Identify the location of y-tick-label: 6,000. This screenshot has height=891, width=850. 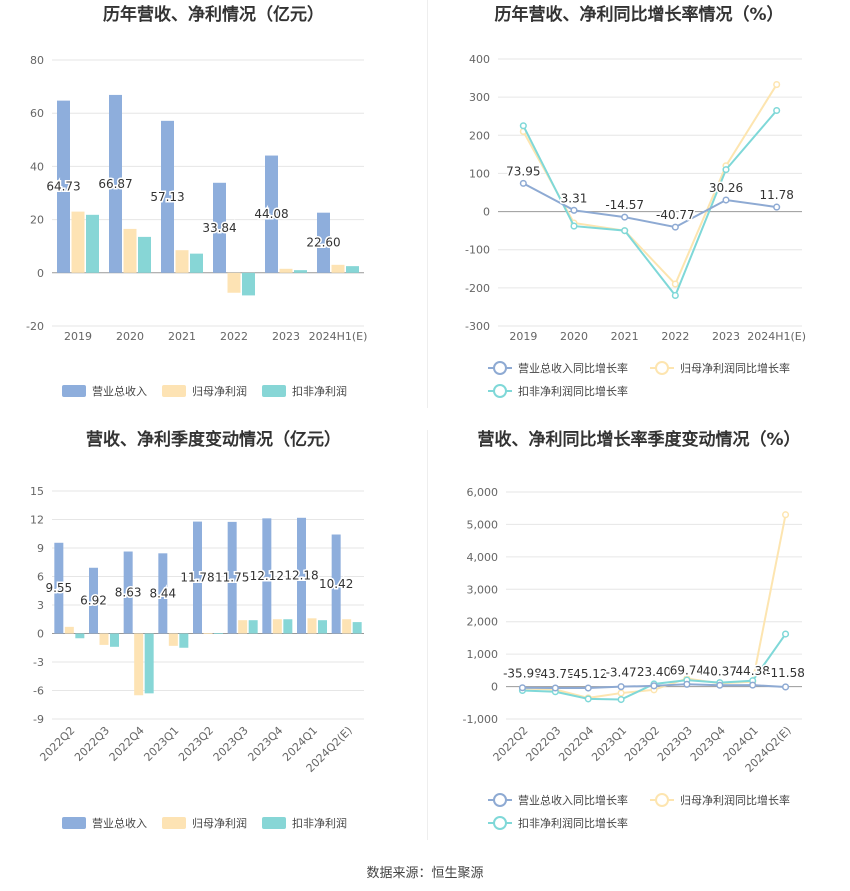
(483, 492).